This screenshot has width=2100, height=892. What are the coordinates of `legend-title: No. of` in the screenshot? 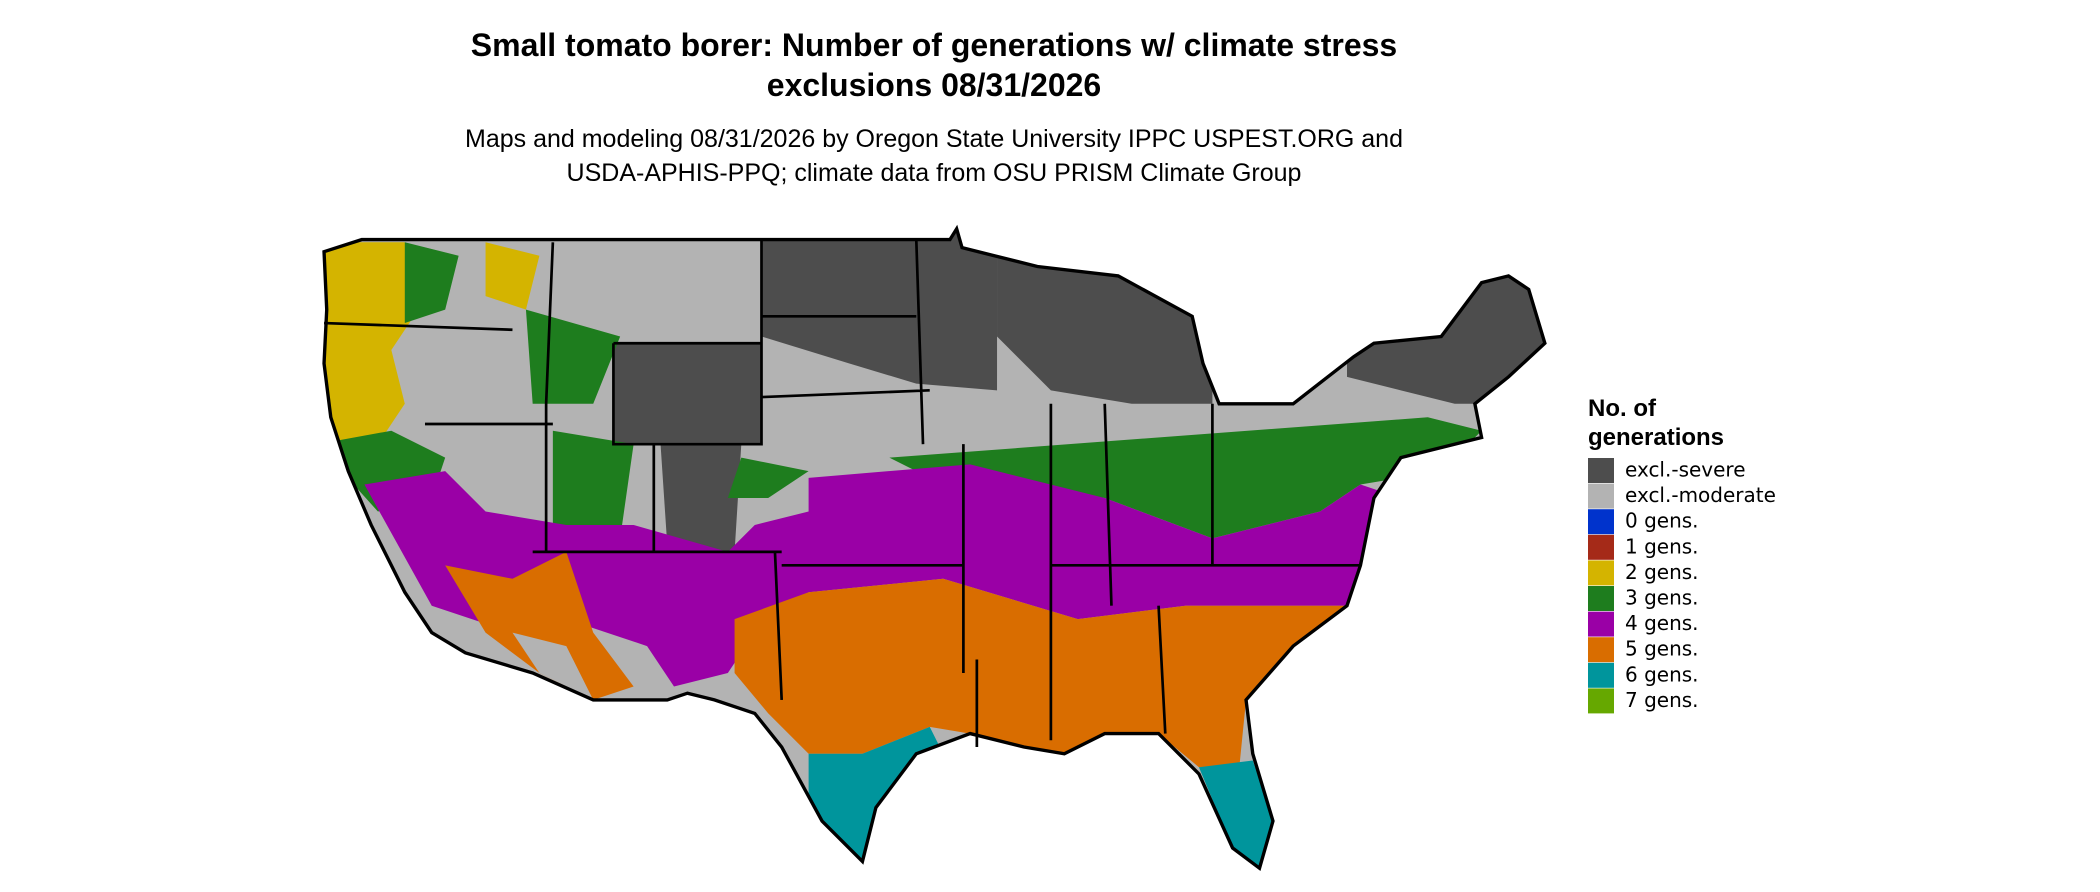 It's located at (1622, 408).